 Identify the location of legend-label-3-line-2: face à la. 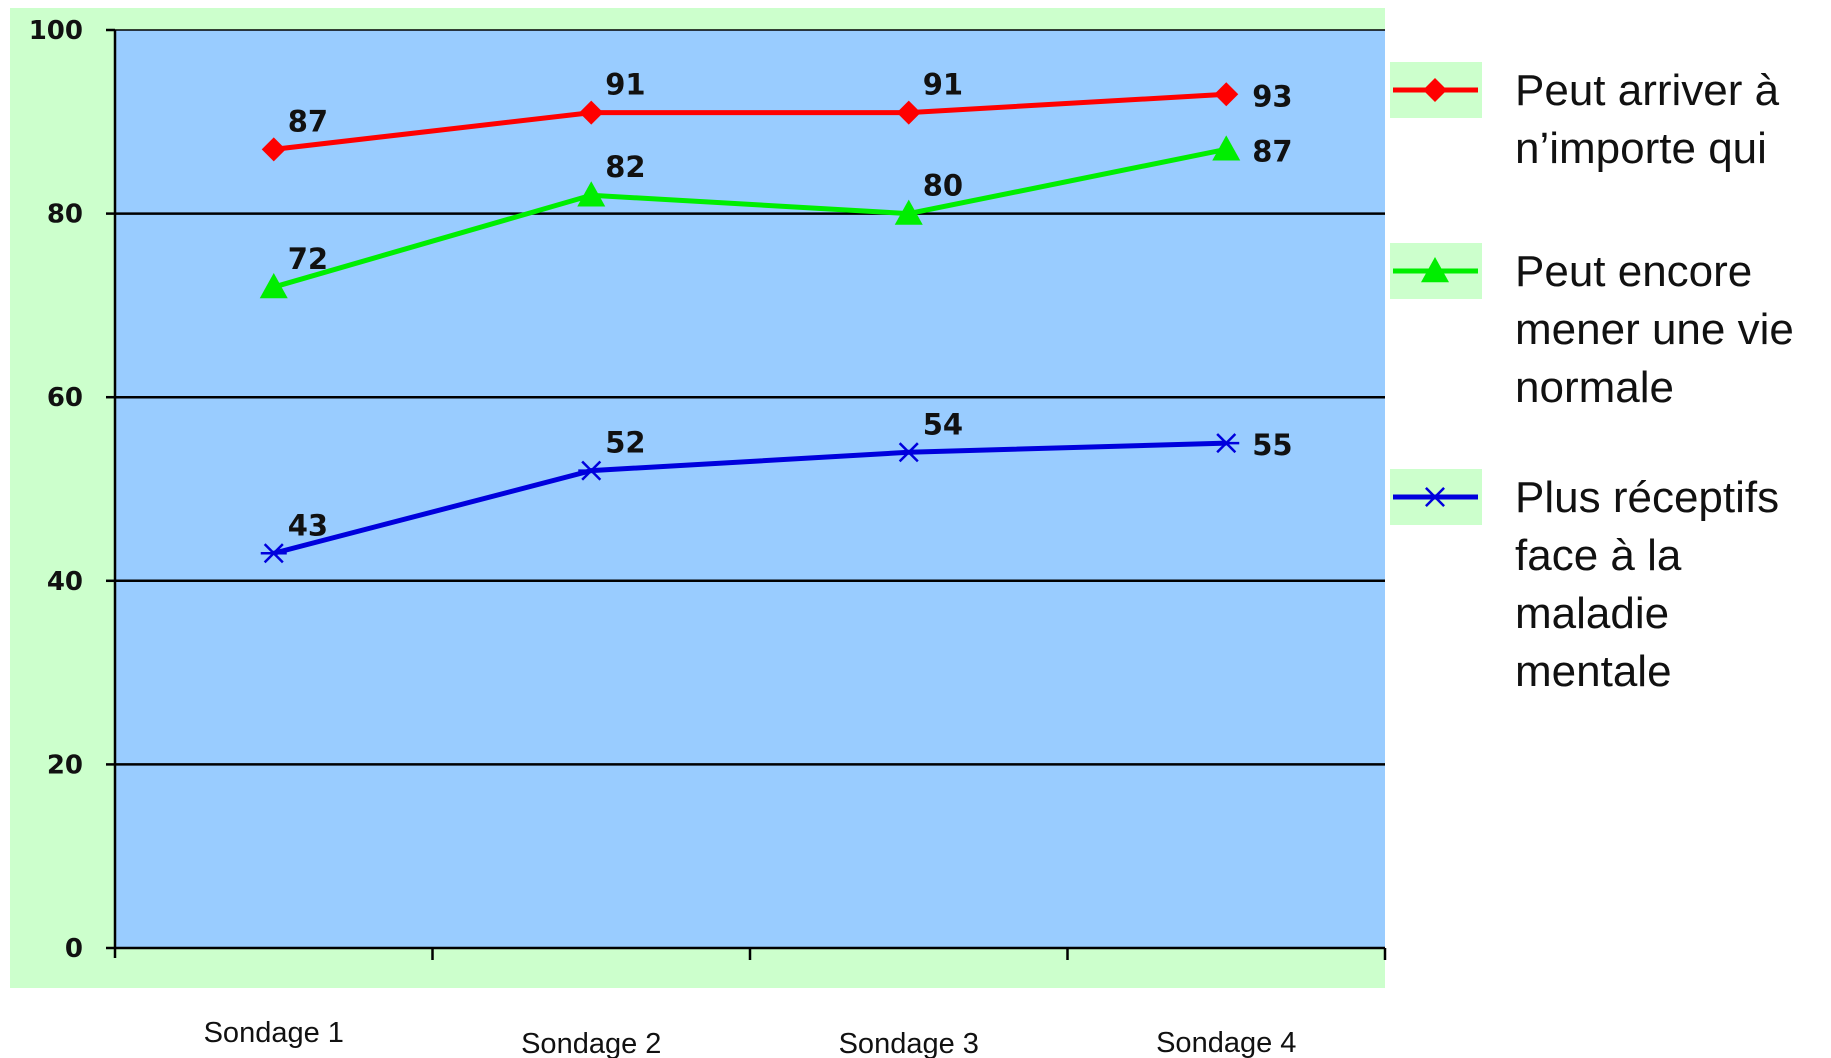
(1598, 555).